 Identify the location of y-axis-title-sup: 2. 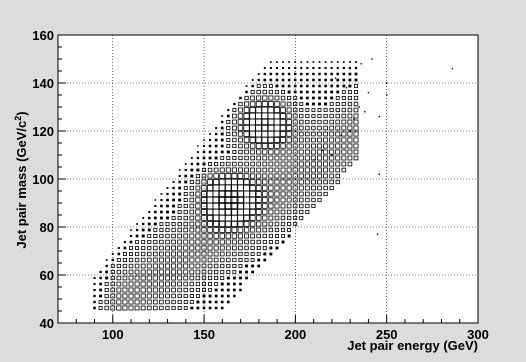
(18, 118).